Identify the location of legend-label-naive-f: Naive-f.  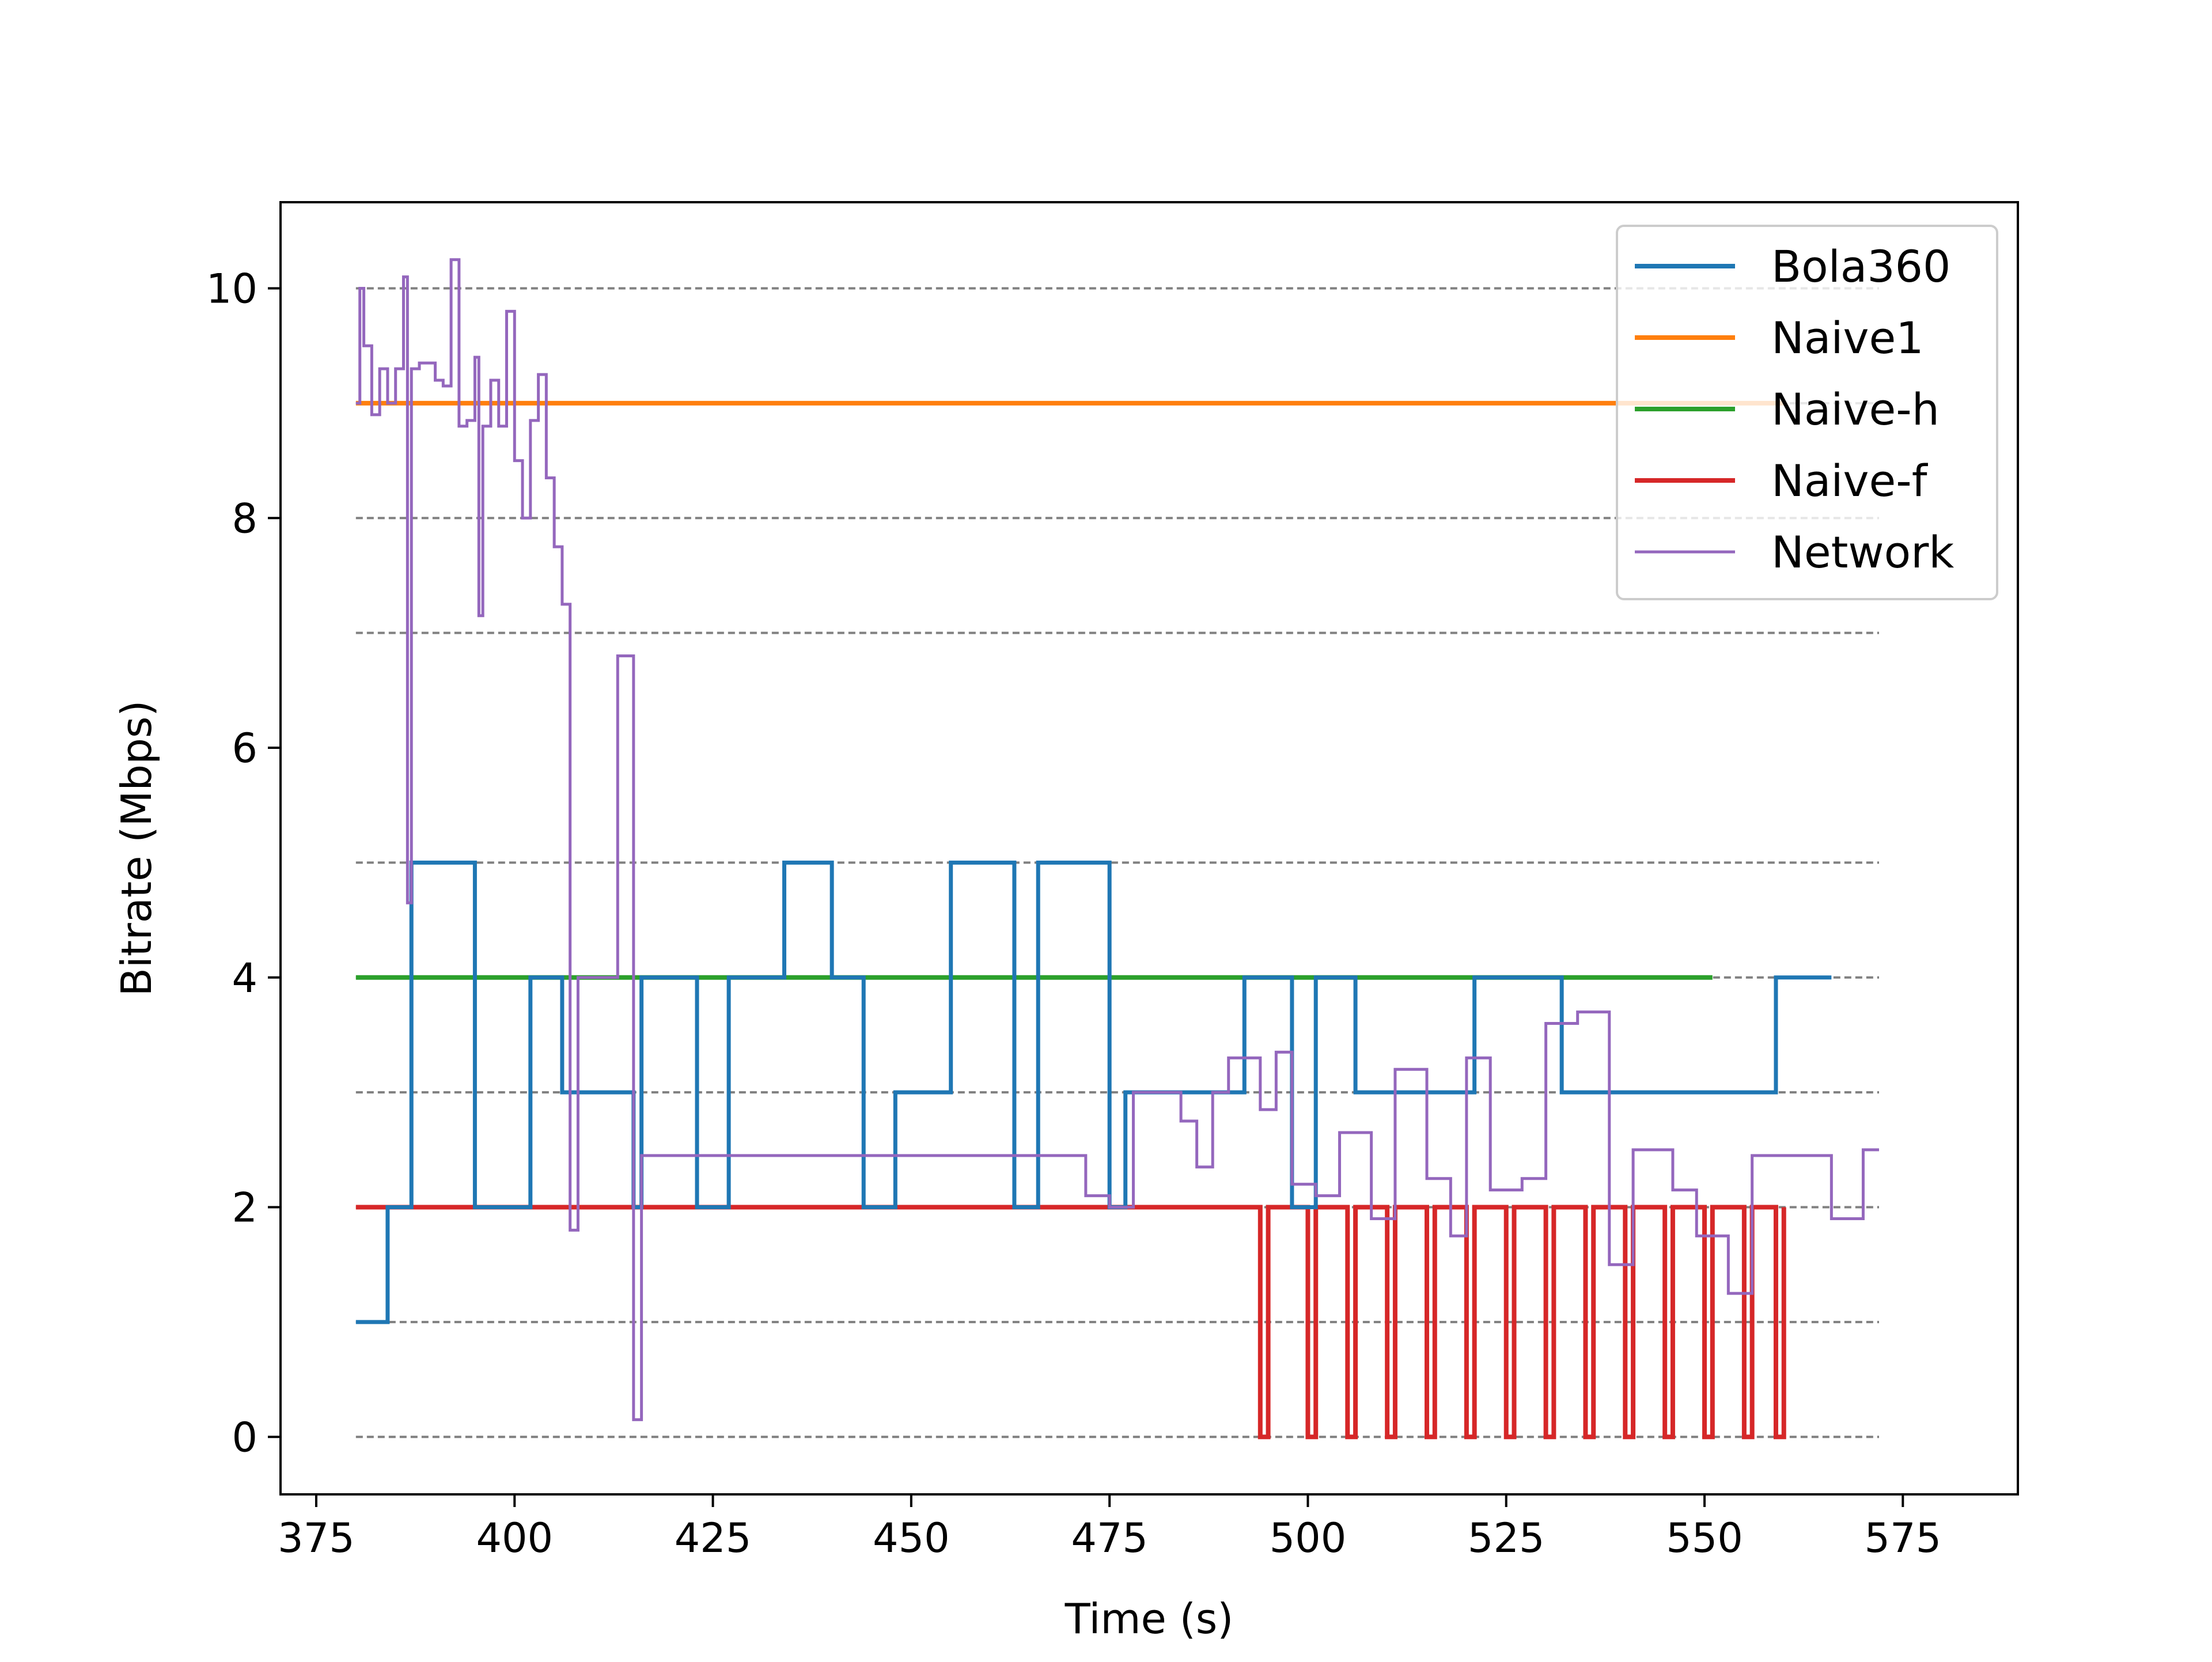
(1850, 481).